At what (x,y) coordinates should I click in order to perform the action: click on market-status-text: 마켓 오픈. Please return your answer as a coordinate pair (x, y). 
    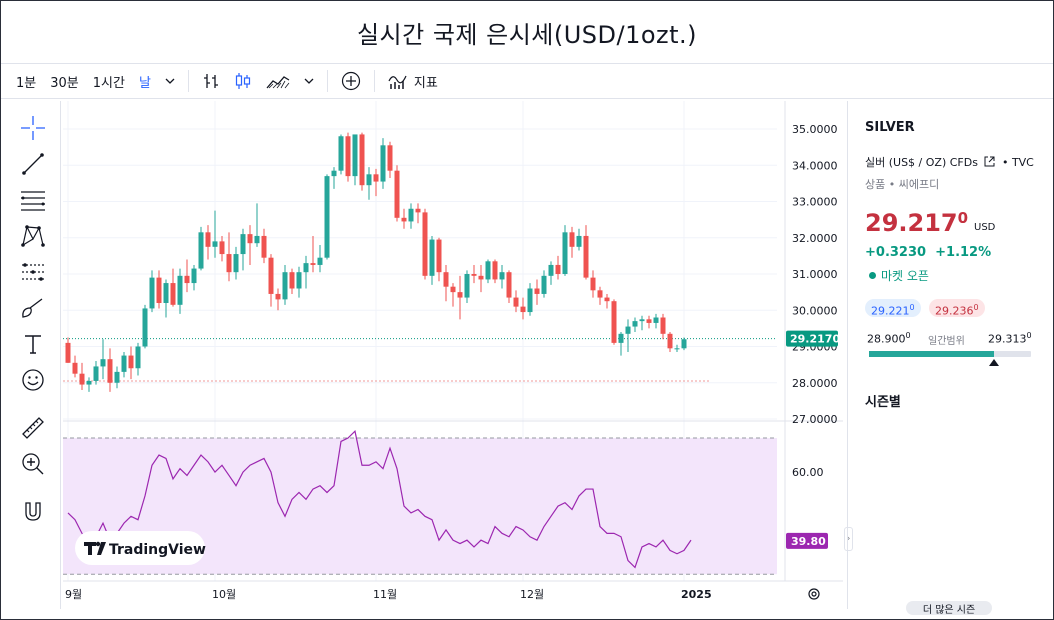
    Looking at the image, I should click on (905, 276).